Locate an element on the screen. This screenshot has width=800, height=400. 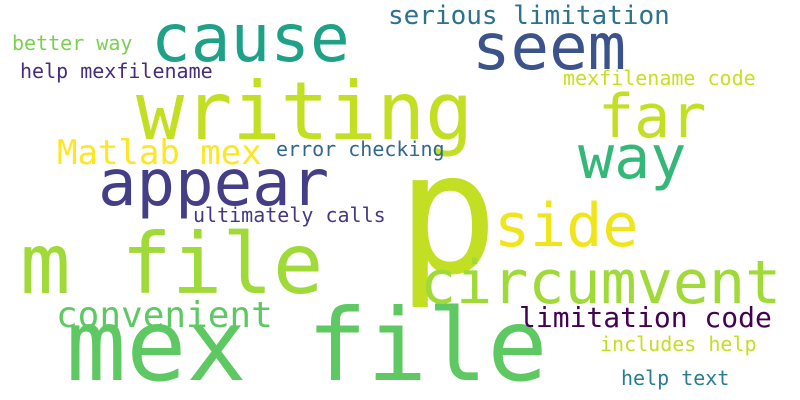
word-p: p is located at coordinates (448, 214).